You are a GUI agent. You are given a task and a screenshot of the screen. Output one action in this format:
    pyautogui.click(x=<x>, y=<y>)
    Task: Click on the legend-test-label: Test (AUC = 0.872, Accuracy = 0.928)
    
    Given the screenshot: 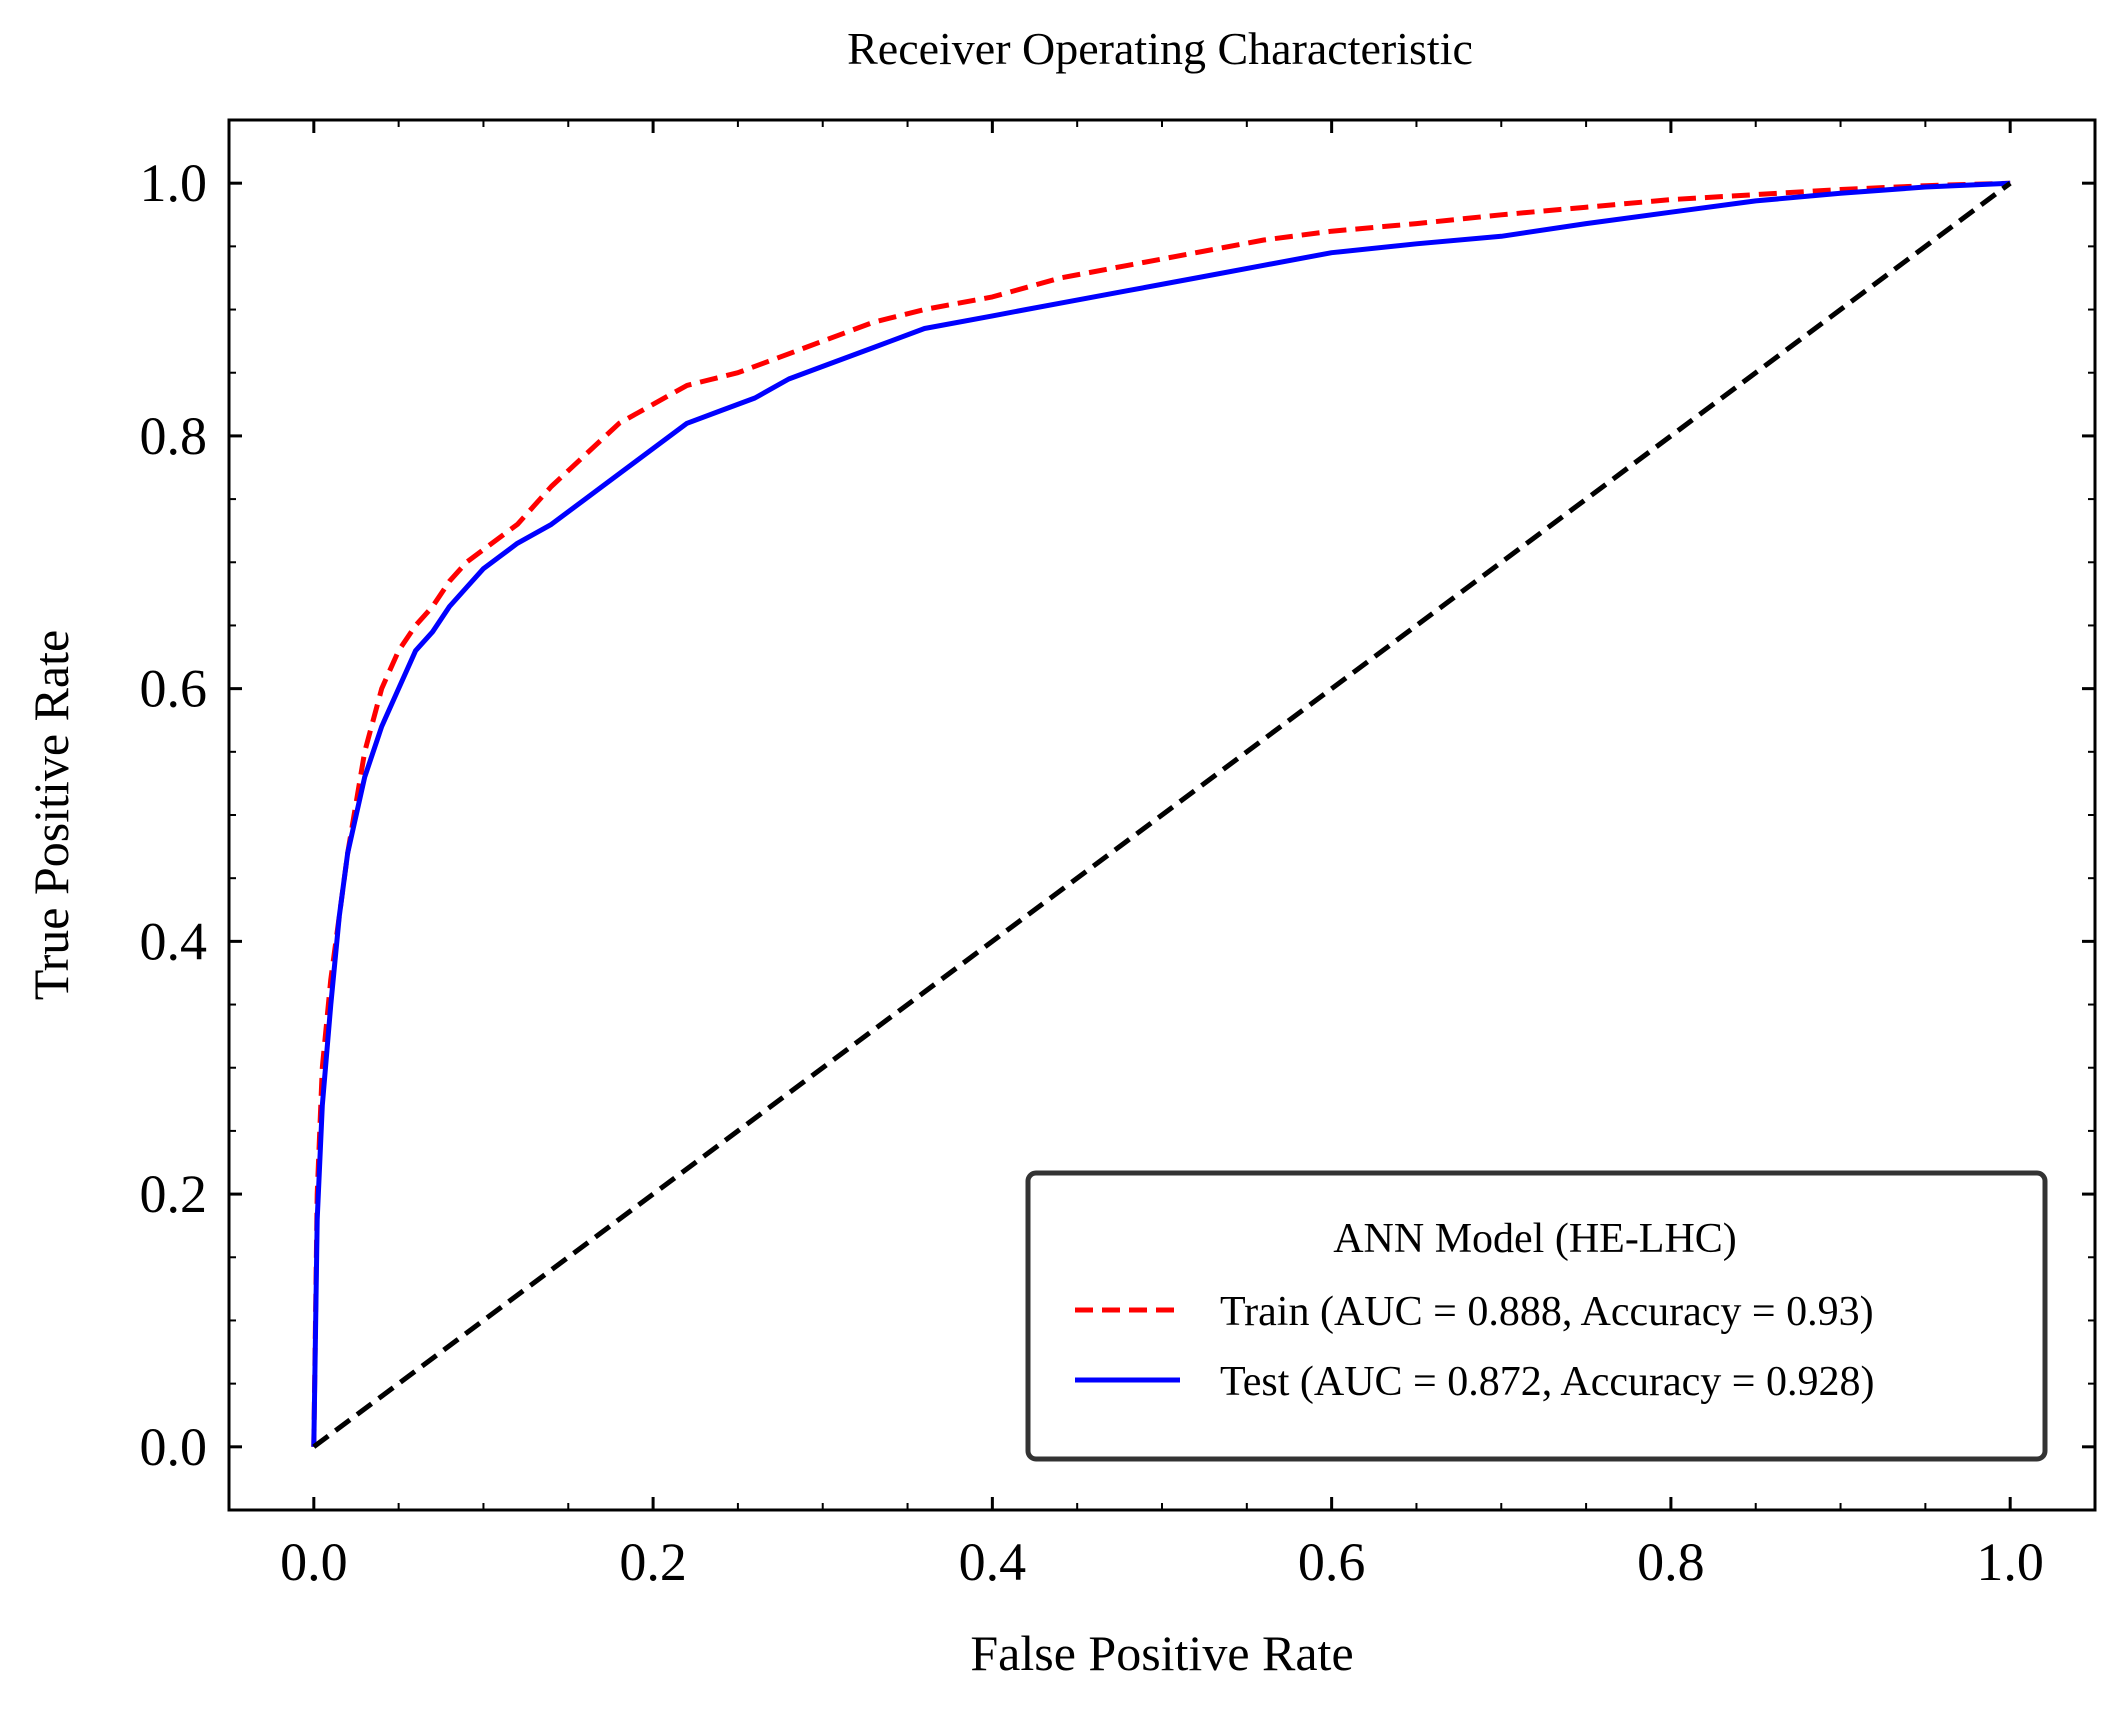 What is the action you would take?
    pyautogui.click(x=1547, y=1382)
    